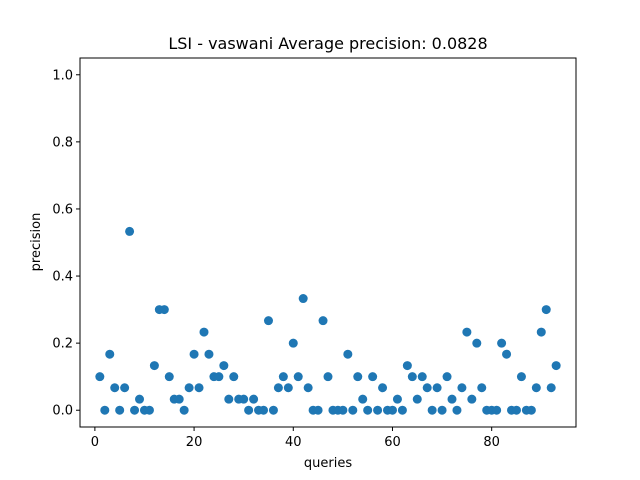  Describe the element at coordinates (62, 142) in the screenshot. I see `y-tick-label: 0.8` at that location.